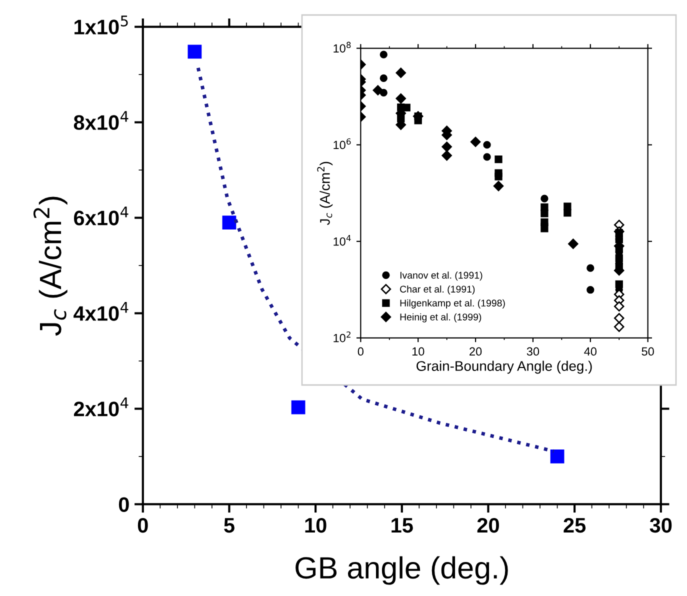 The height and width of the screenshot is (596, 687). Describe the element at coordinates (101, 25) in the screenshot. I see `y-tick-label: 1x10$^{5}$` at that location.